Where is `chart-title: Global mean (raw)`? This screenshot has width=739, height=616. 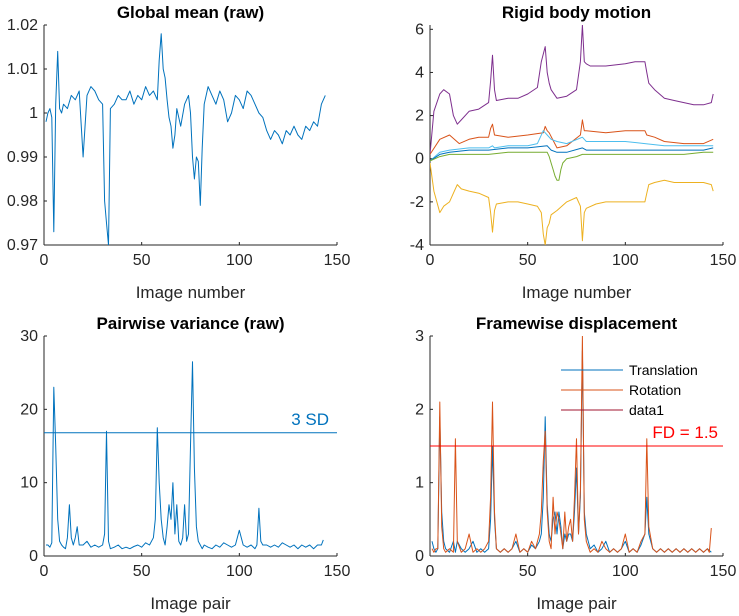 chart-title: Global mean (raw) is located at coordinates (190, 12).